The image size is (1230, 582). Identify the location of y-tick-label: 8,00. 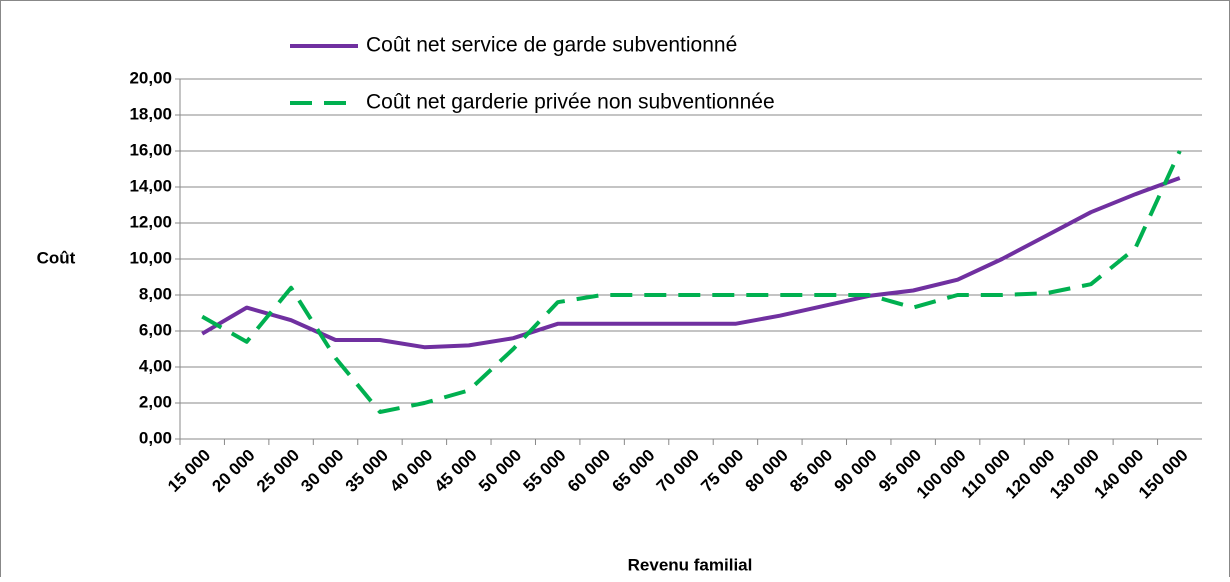
(155, 293).